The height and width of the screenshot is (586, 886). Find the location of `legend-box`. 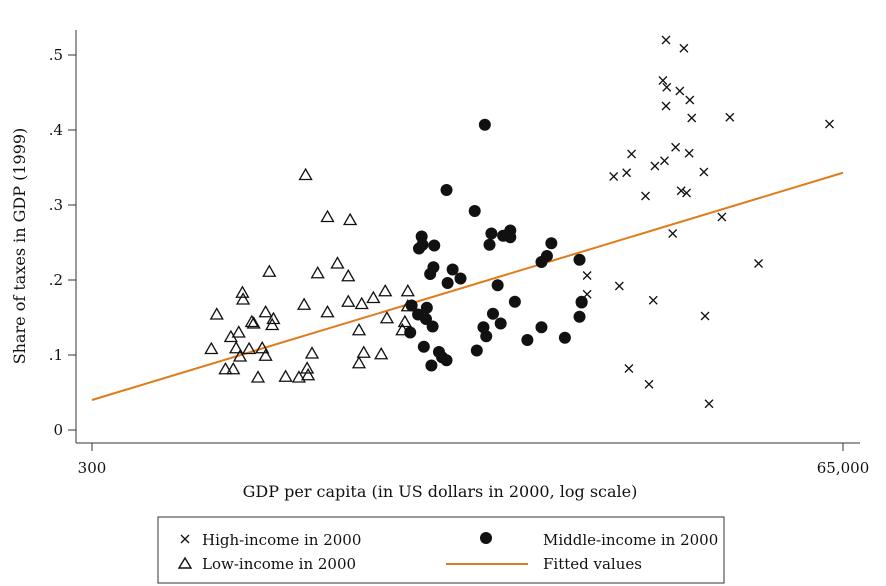

legend-box is located at coordinates (441, 550).